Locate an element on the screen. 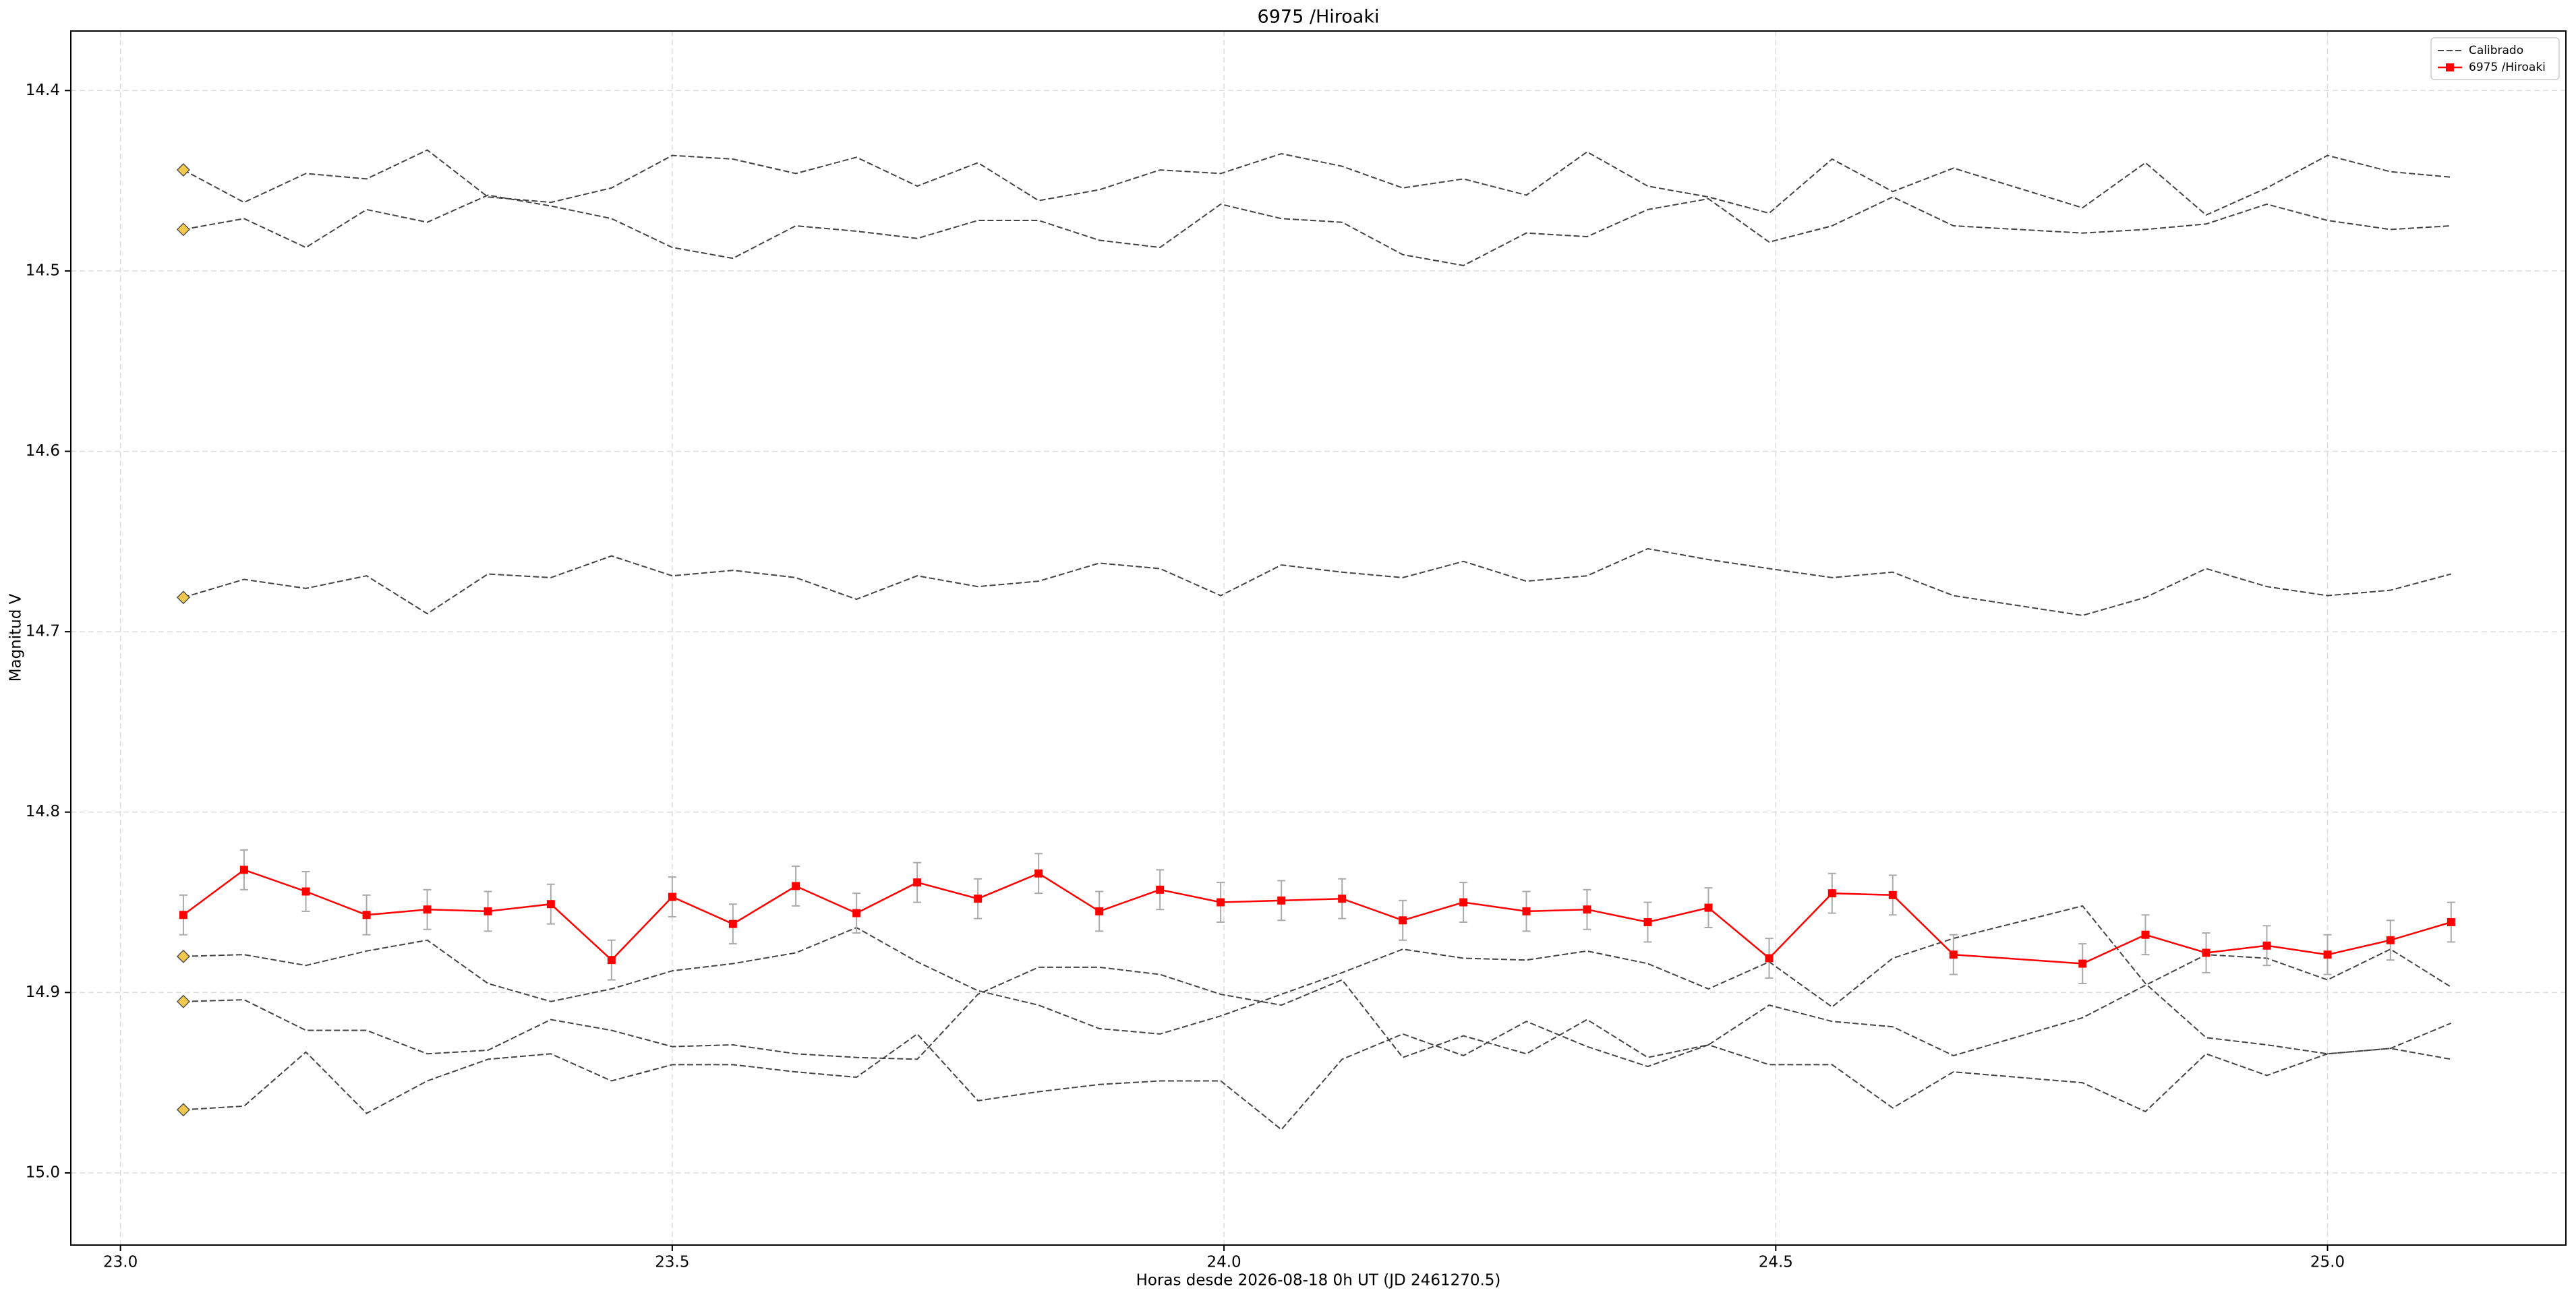  x-tick-label: 24.0 is located at coordinates (1223, 1262).